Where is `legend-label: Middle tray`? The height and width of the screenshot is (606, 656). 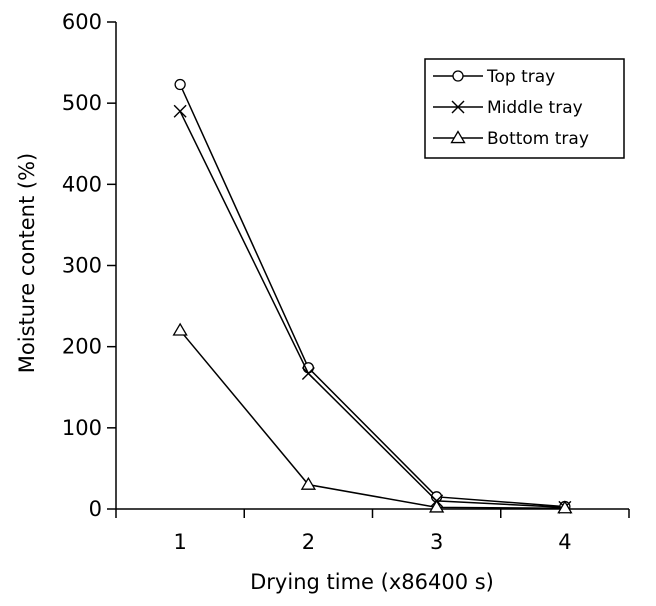
legend-label: Middle tray is located at coordinates (535, 108).